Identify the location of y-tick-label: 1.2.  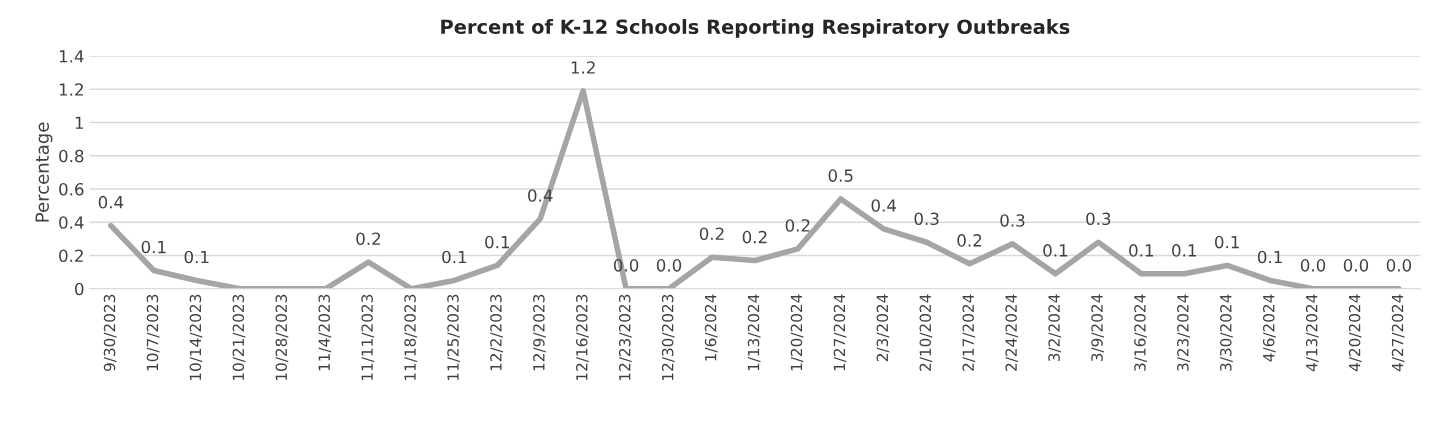
(71, 89).